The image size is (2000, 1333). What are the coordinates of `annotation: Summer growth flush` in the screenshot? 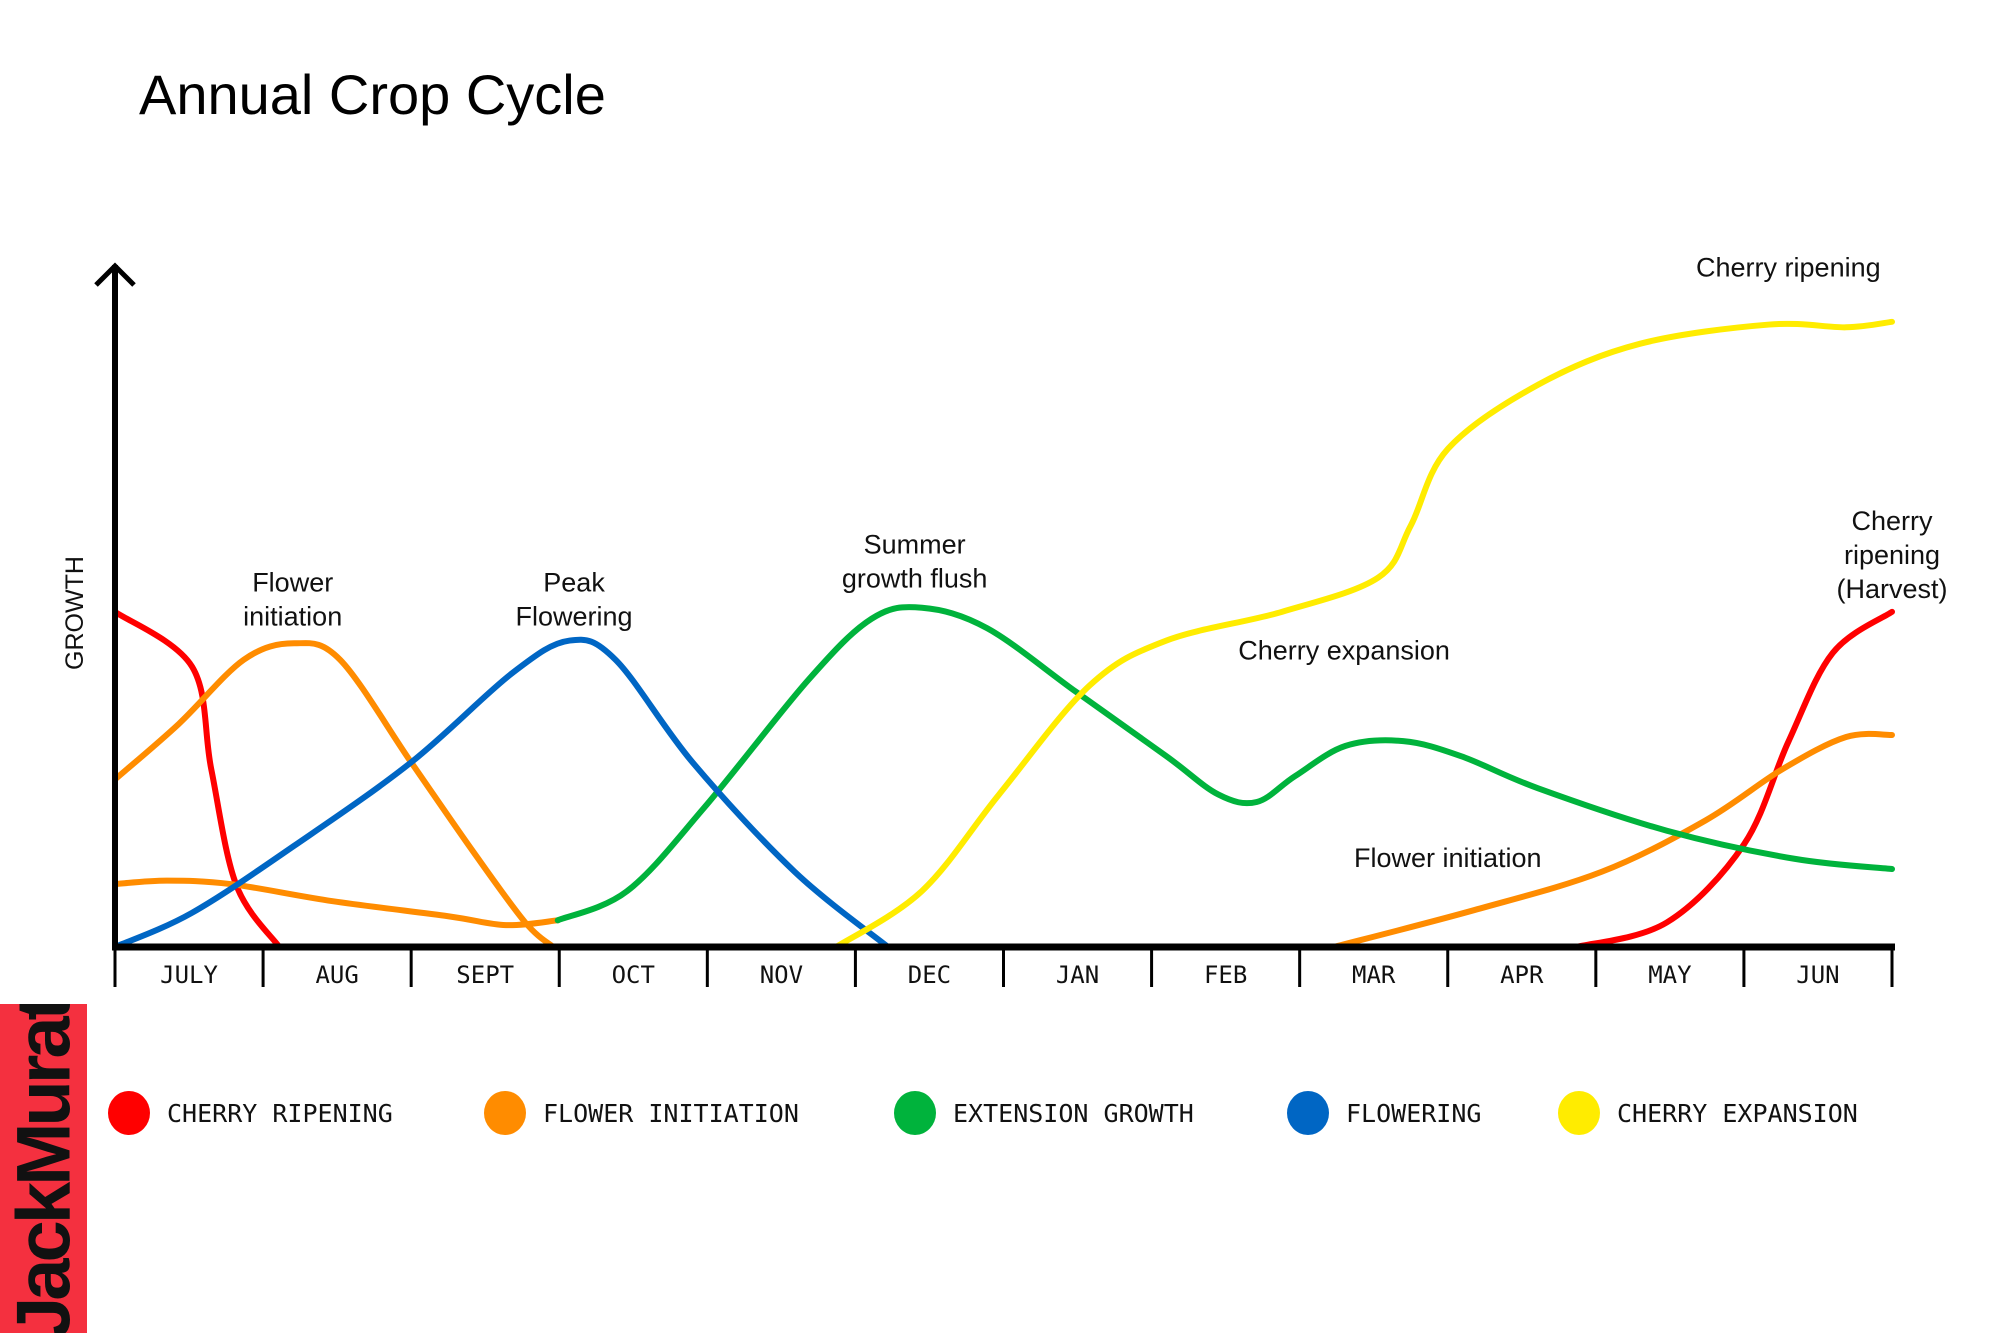 It's located at (915, 562).